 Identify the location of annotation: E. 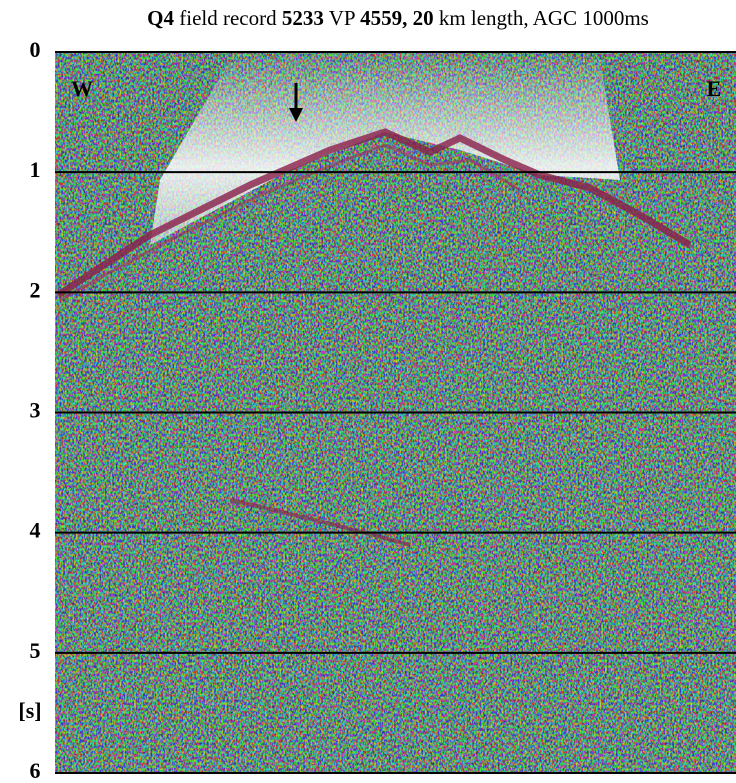
(714, 88).